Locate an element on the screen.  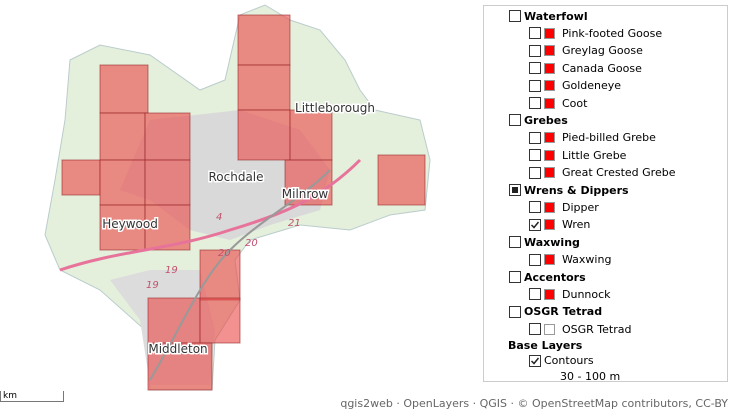
group-name: Base Layers is located at coordinates (545, 346).